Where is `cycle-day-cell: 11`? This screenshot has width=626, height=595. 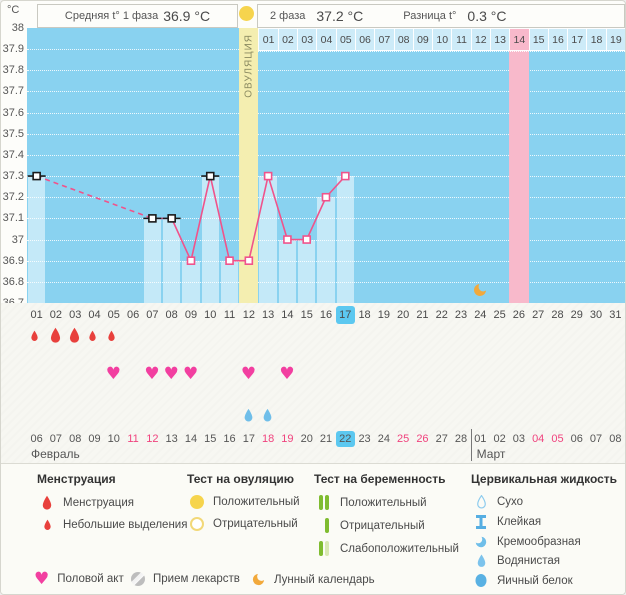 cycle-day-cell: 11 is located at coordinates (229, 315).